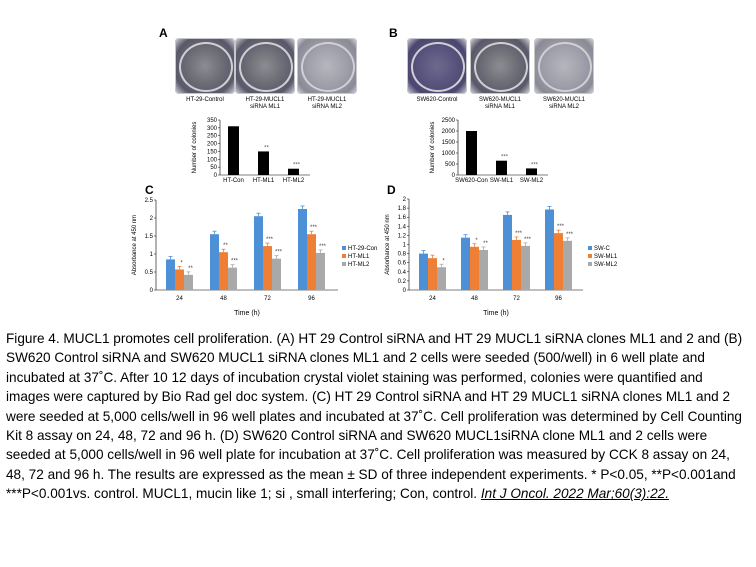 The width and height of the screenshot is (756, 567). What do you see at coordinates (263, 163) in the screenshot?
I see `bar-ht-ml1` at bounding box center [263, 163].